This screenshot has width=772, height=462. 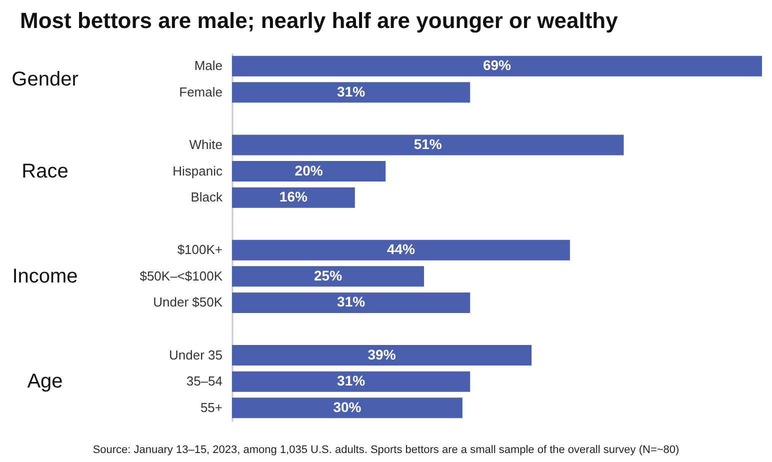 I want to click on y-tick-label: Under $50K, so click(x=188, y=302).